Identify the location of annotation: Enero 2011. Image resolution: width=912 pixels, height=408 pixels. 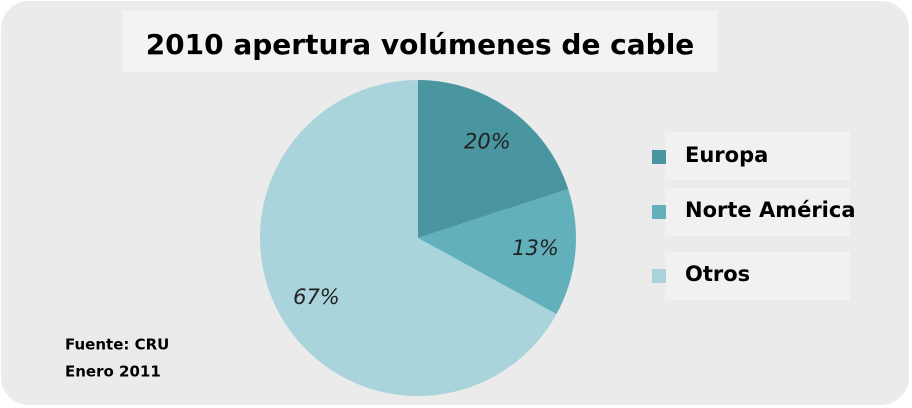
(113, 372).